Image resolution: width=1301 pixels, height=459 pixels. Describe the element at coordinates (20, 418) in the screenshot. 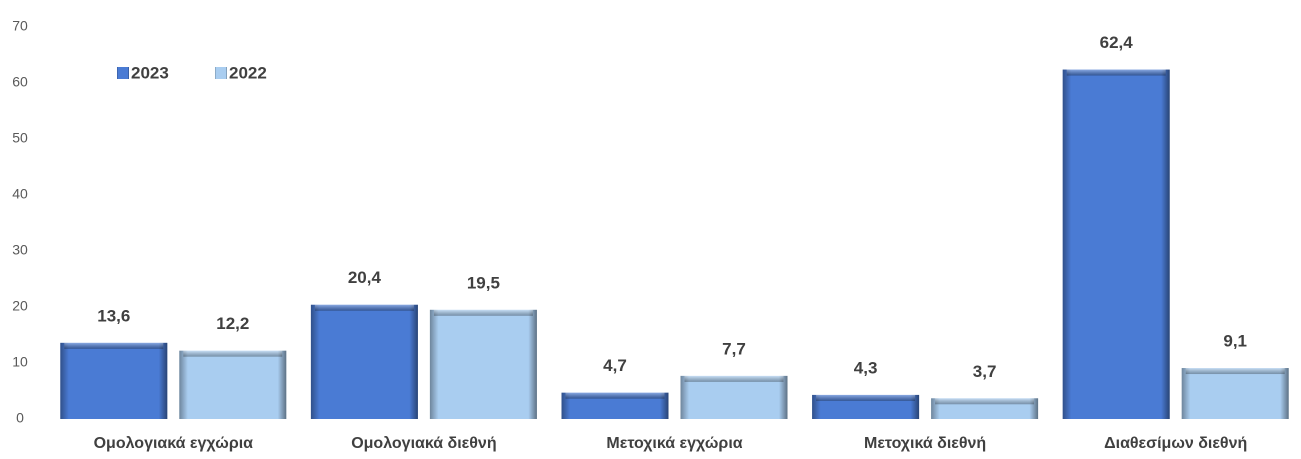

I see `y-tick-label: 0` at that location.